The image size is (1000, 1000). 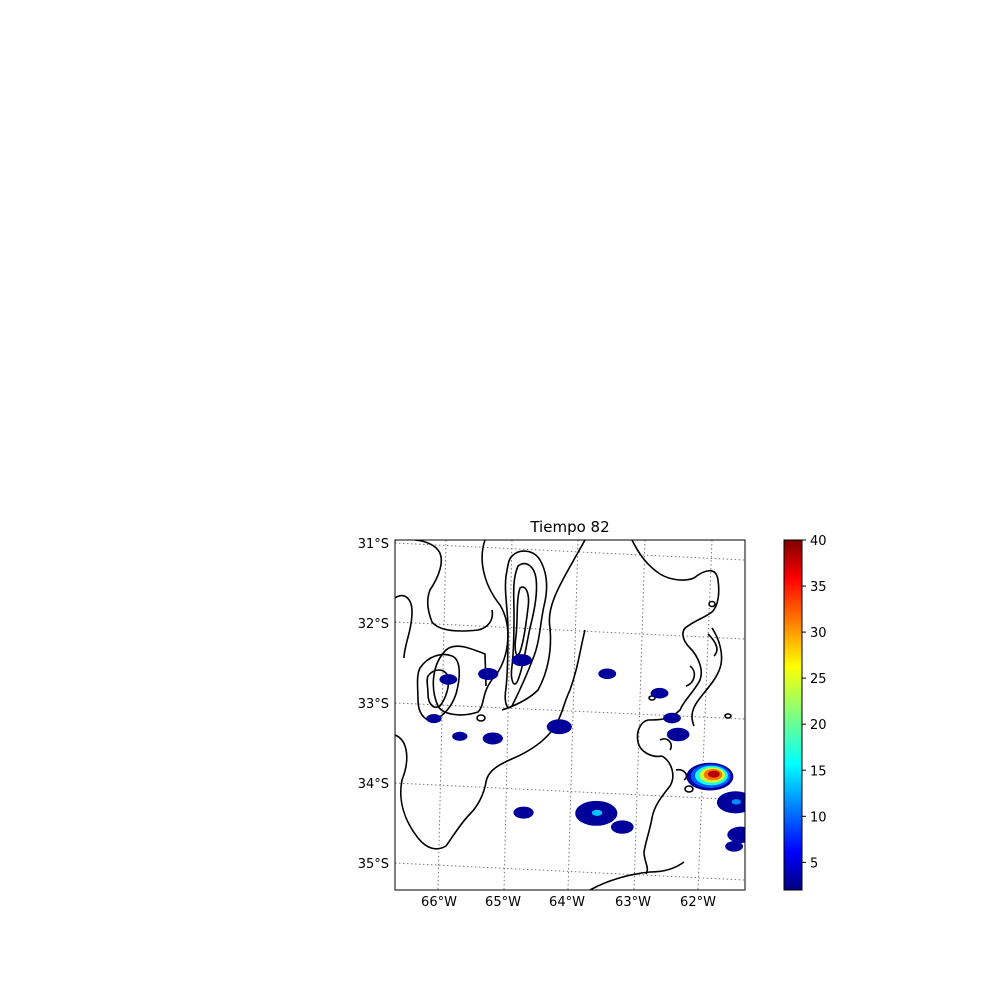 What do you see at coordinates (373, 864) in the screenshot?
I see `lat-tick-label: 35°S` at bounding box center [373, 864].